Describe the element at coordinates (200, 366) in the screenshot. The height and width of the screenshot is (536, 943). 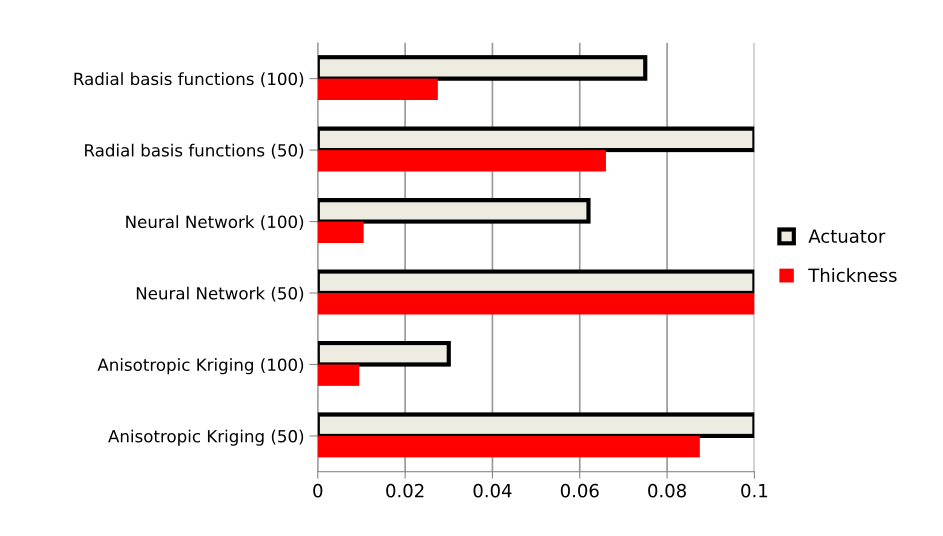
I see `y-tick-label: Anisotropic Kriging (100)` at that location.